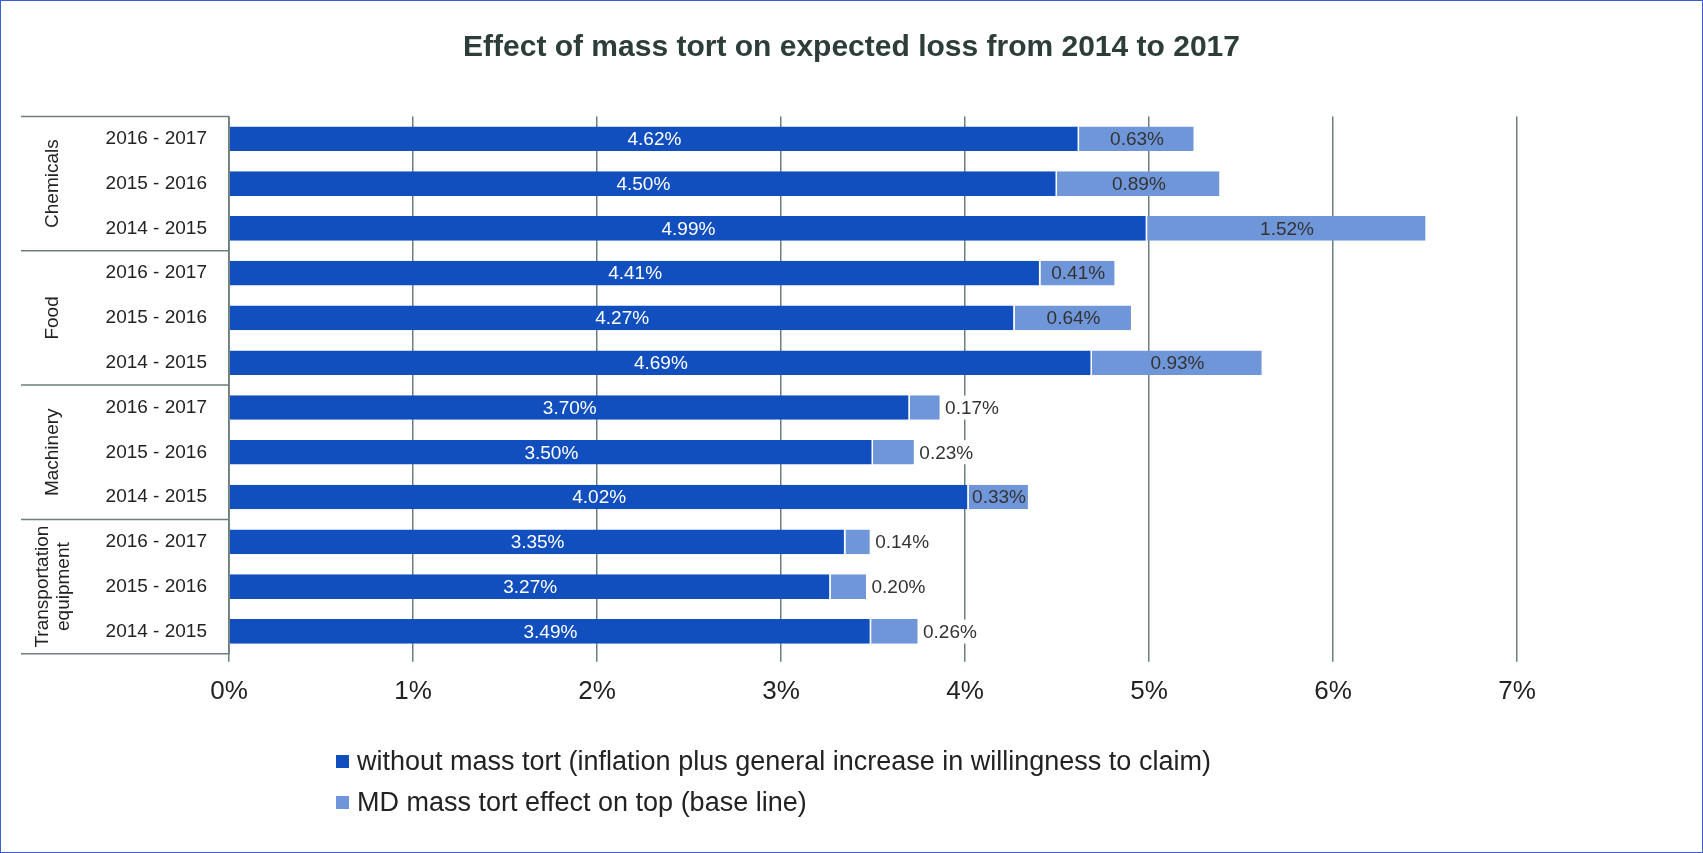 This screenshot has height=853, width=1703. What do you see at coordinates (1073, 318) in the screenshot?
I see `data-label: 0.64%` at bounding box center [1073, 318].